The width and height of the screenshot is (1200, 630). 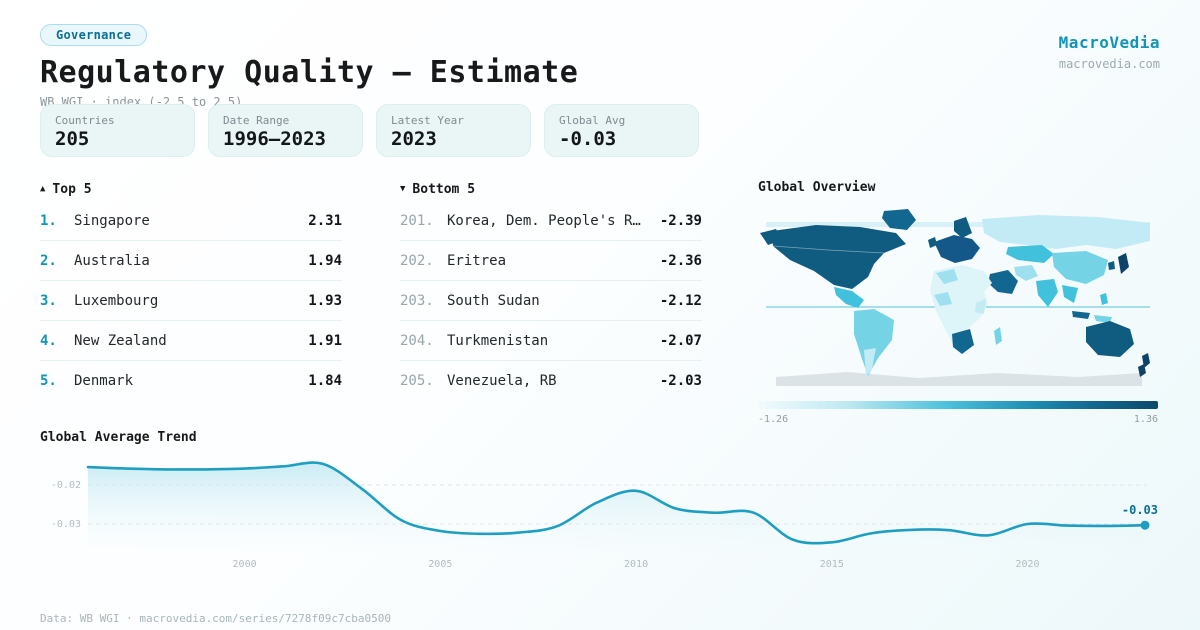 What do you see at coordinates (959, 379) in the screenshot?
I see `region-antarctica` at bounding box center [959, 379].